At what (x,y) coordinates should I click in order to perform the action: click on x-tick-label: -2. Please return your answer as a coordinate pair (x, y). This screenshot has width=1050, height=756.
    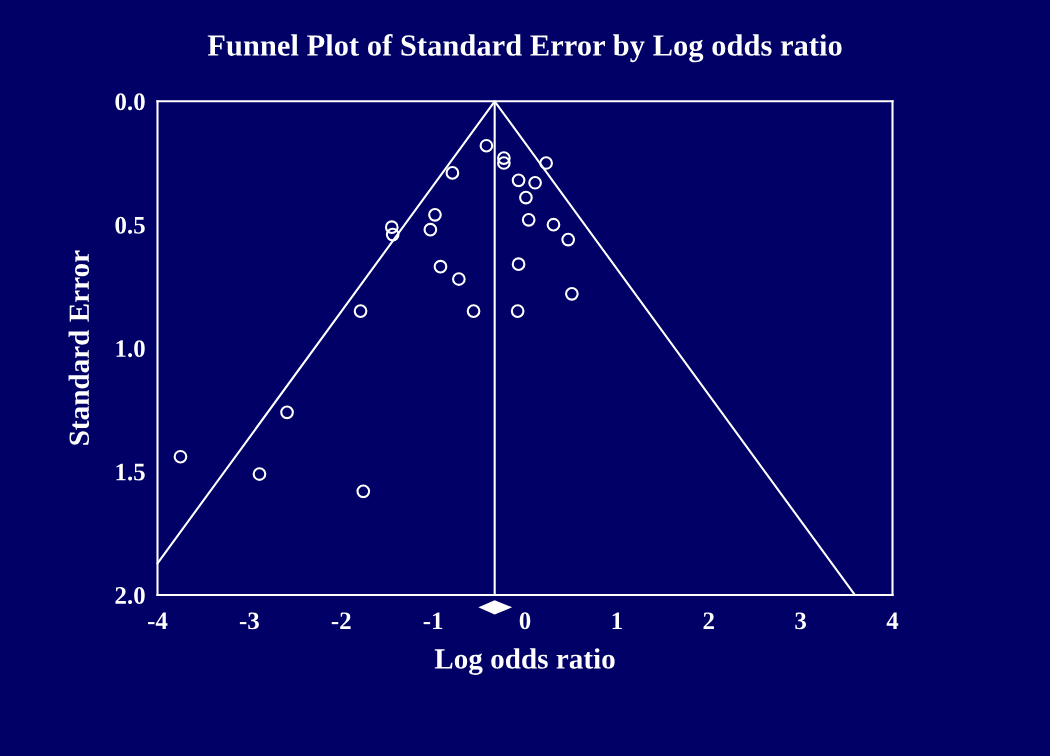
    Looking at the image, I should click on (341, 620).